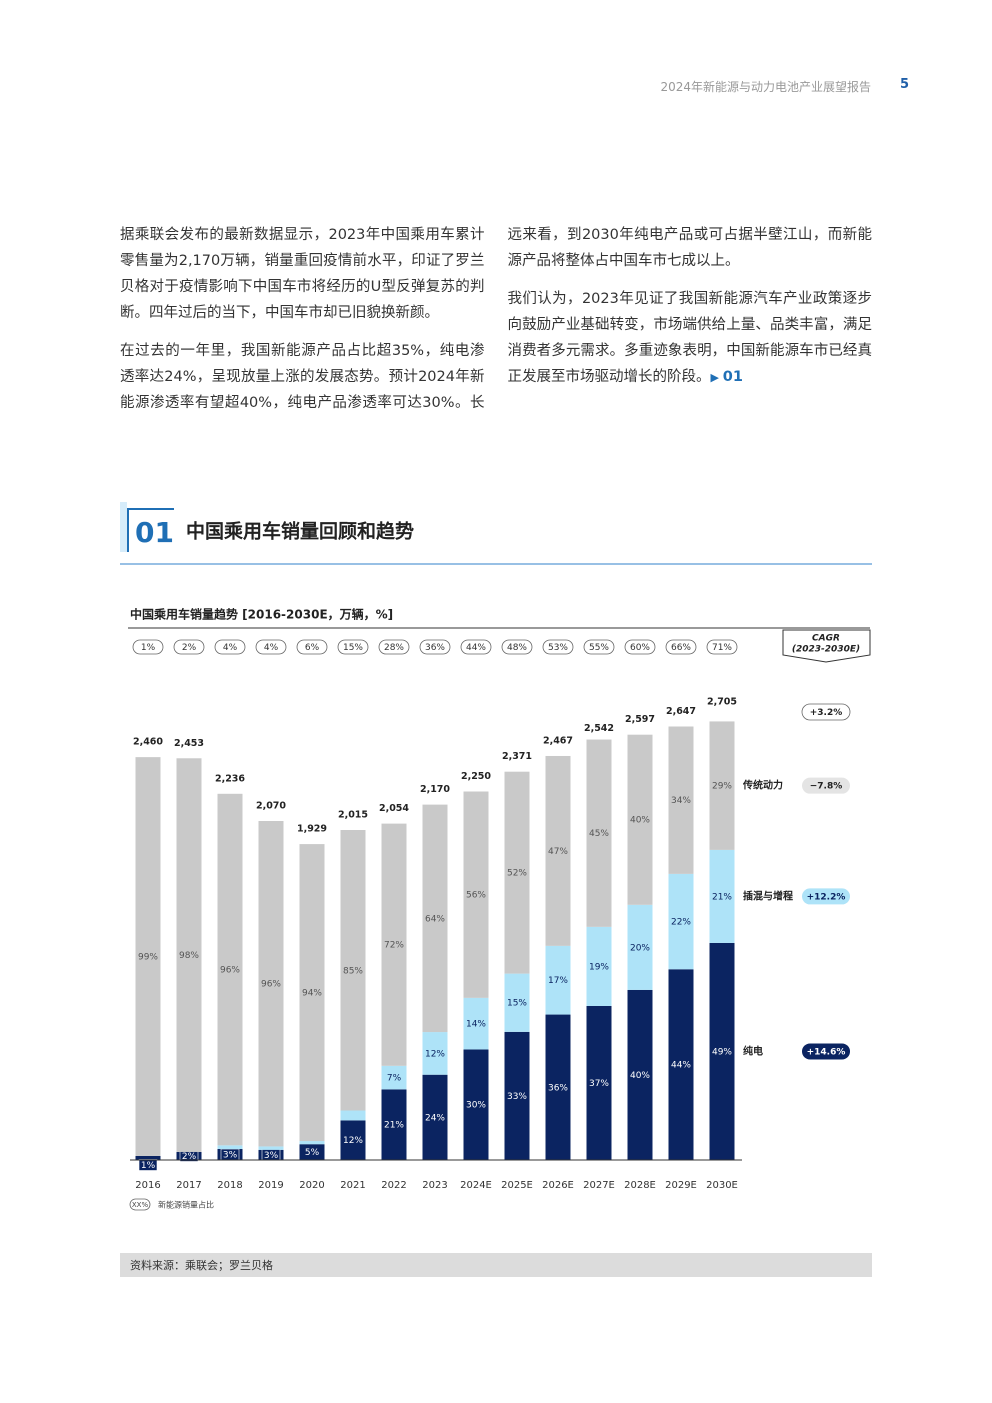 This screenshot has width=992, height=1403. I want to click on segment-label: 98%, so click(189, 956).